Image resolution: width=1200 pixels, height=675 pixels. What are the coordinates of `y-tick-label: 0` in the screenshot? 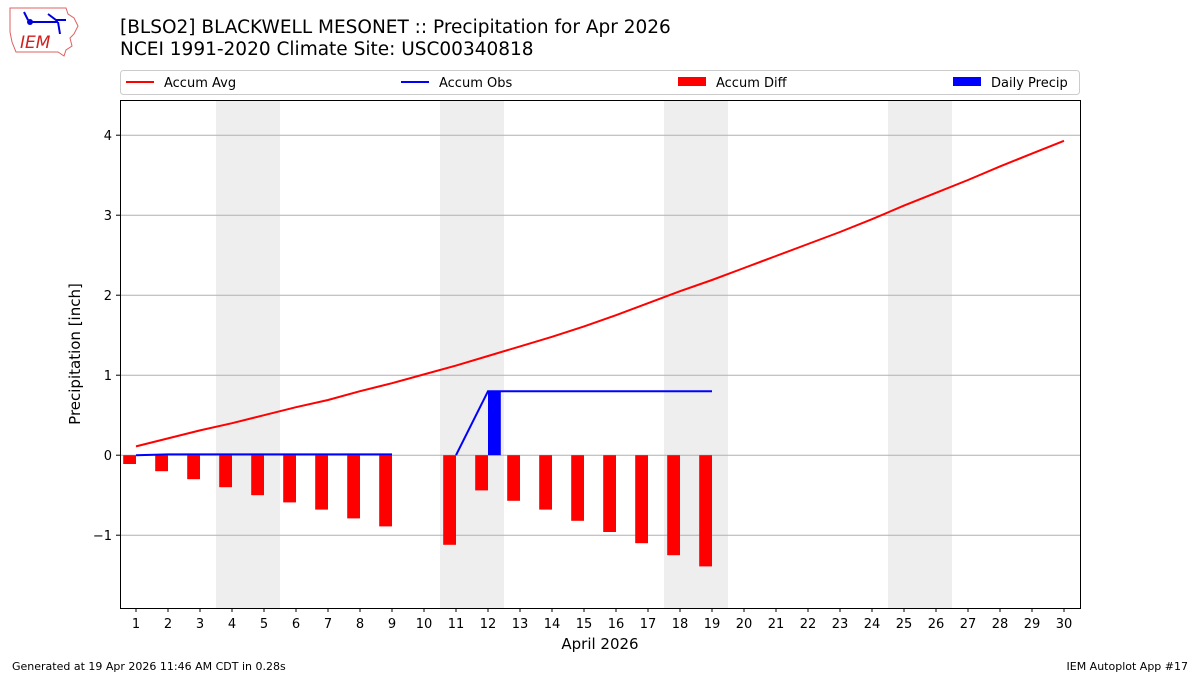 It's located at (108, 456).